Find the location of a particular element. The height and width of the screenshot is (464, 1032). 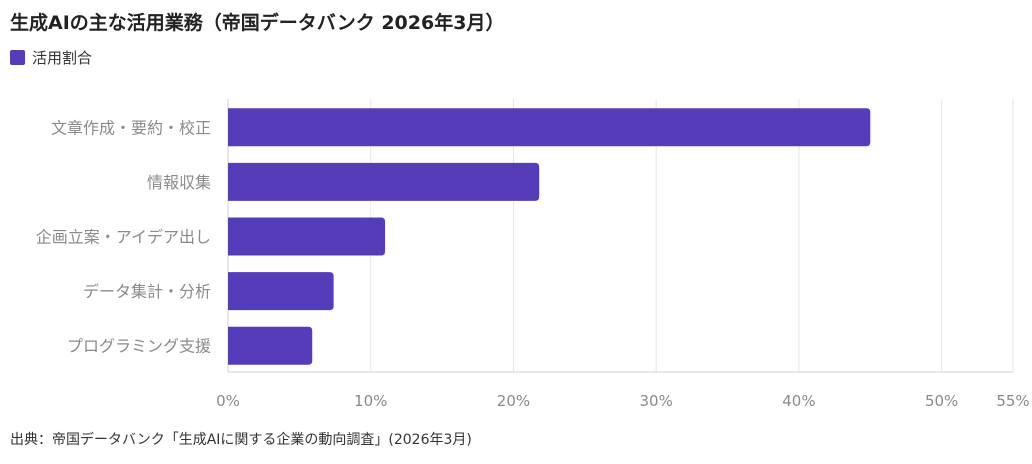

x-tick-label: 0% is located at coordinates (228, 401).